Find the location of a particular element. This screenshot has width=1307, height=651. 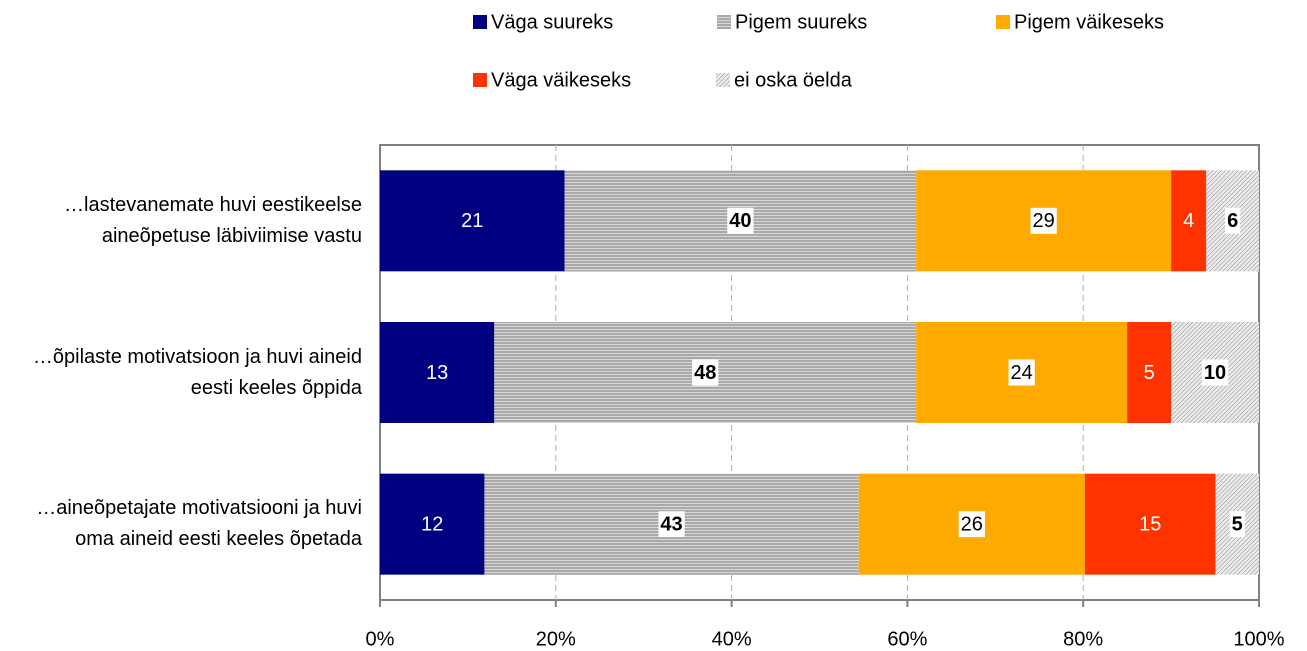

legend-label: Pigem suureks is located at coordinates (801, 22).